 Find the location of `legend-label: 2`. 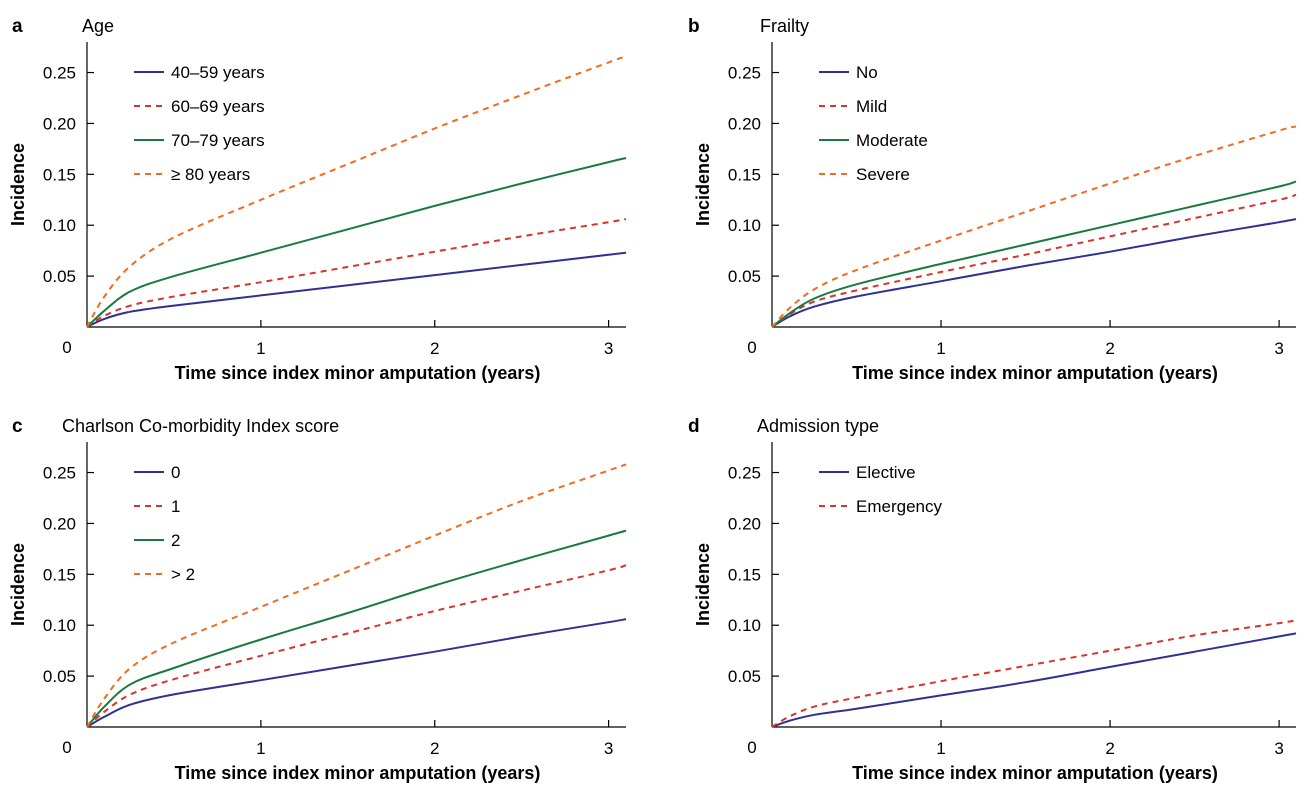

legend-label: 2 is located at coordinates (175, 540).